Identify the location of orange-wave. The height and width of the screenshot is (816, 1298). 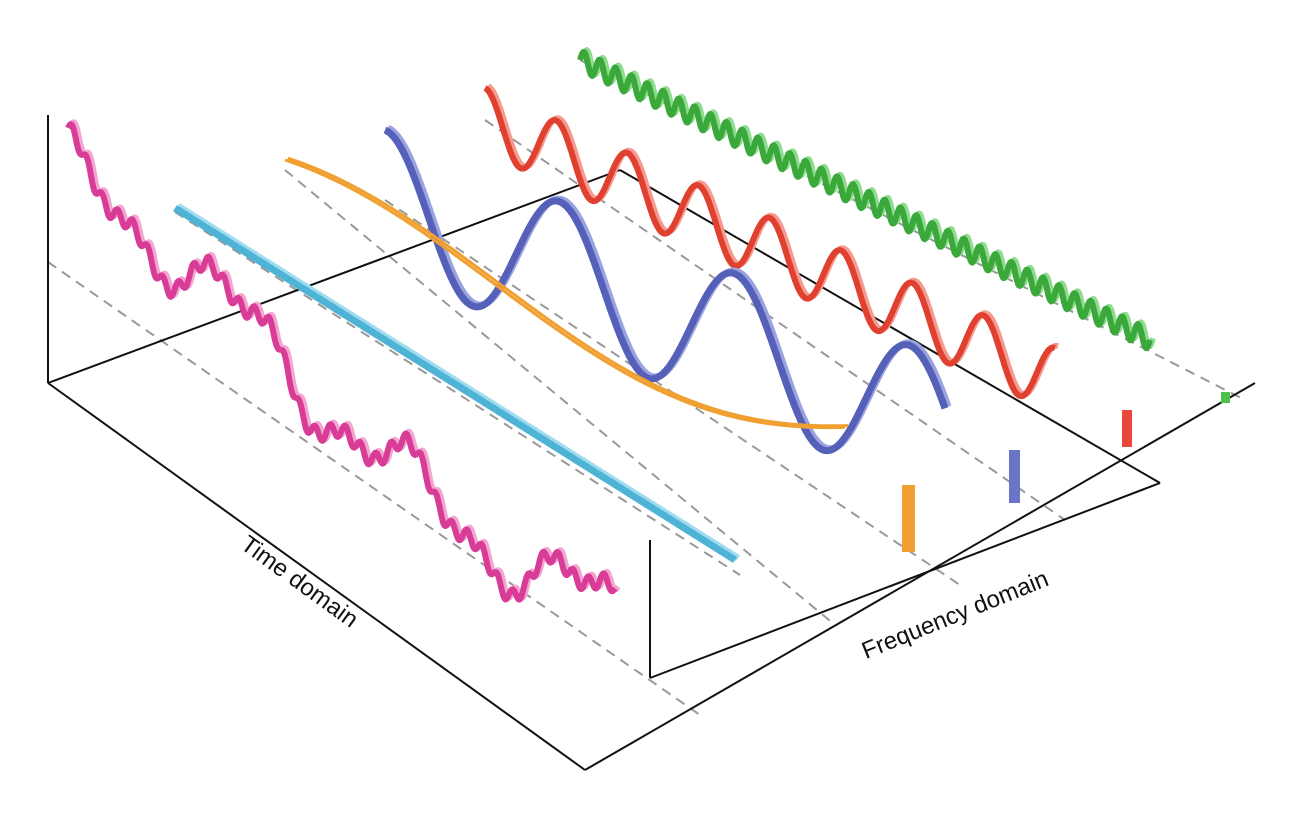
(565, 294).